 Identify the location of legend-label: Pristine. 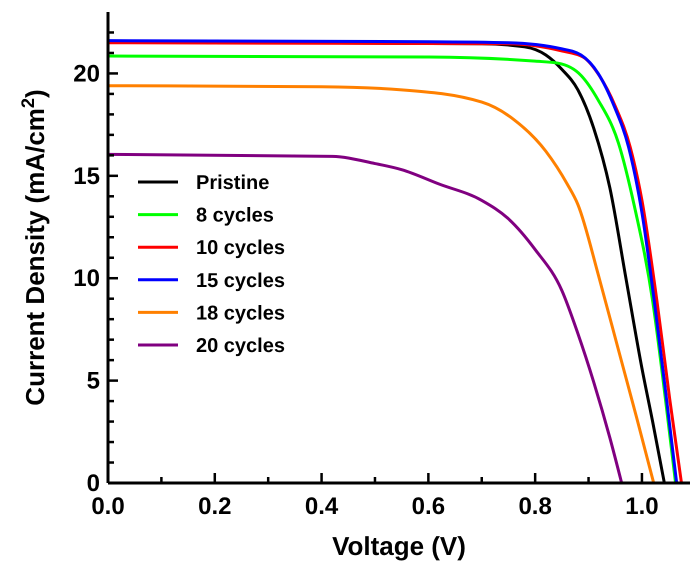
(233, 183).